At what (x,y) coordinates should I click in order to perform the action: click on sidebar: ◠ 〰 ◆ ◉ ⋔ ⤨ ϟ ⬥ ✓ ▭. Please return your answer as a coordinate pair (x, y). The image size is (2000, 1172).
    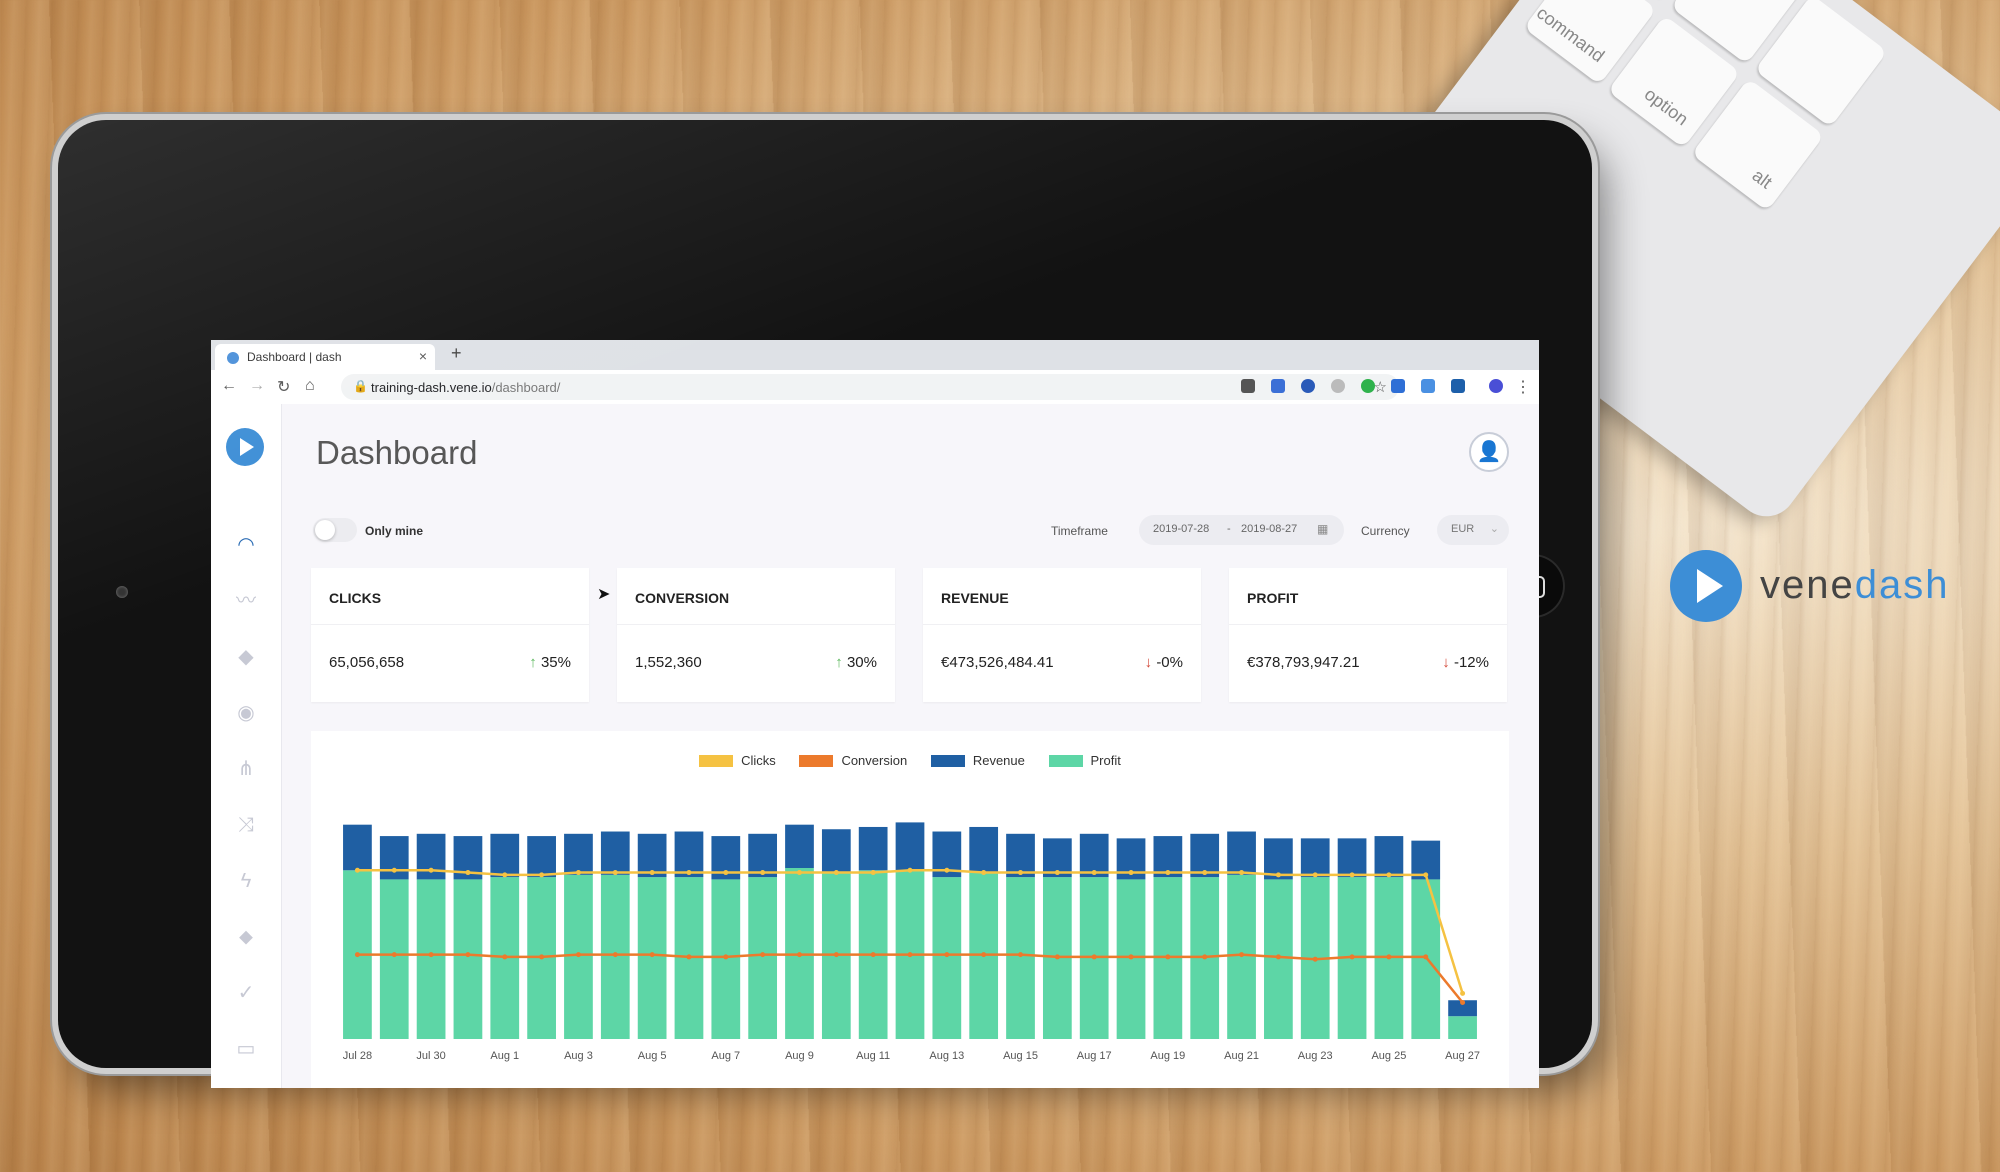
    Looking at the image, I should click on (246, 746).